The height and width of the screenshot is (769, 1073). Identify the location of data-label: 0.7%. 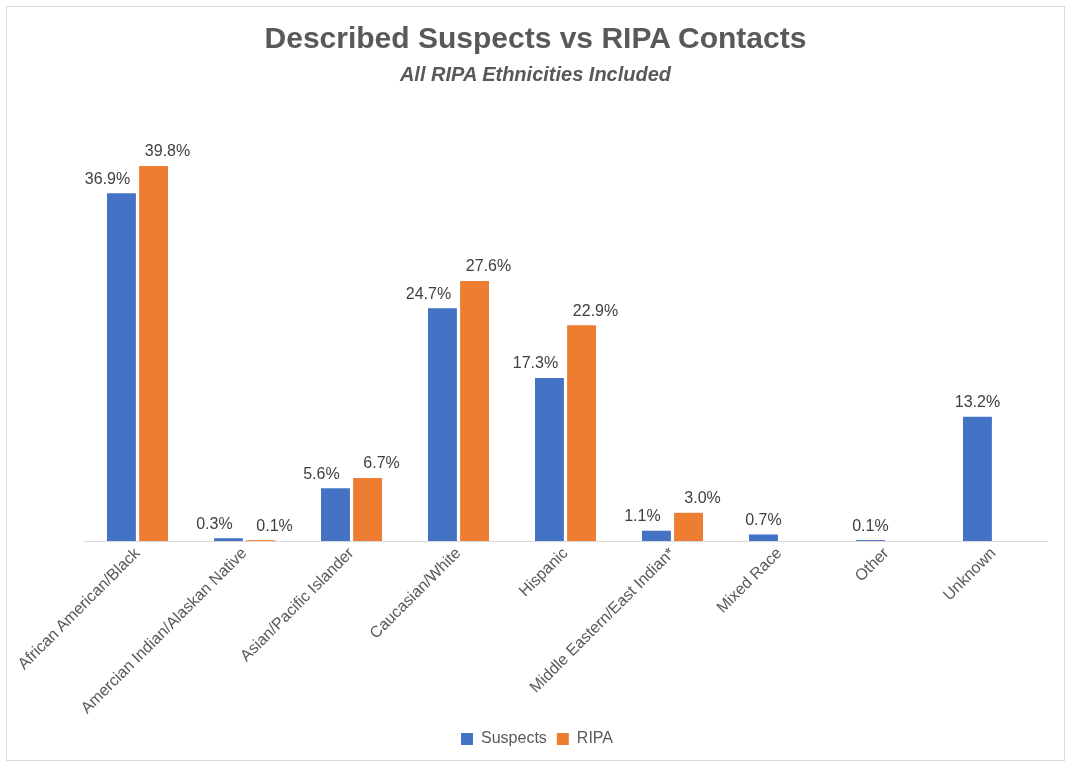
(763, 519).